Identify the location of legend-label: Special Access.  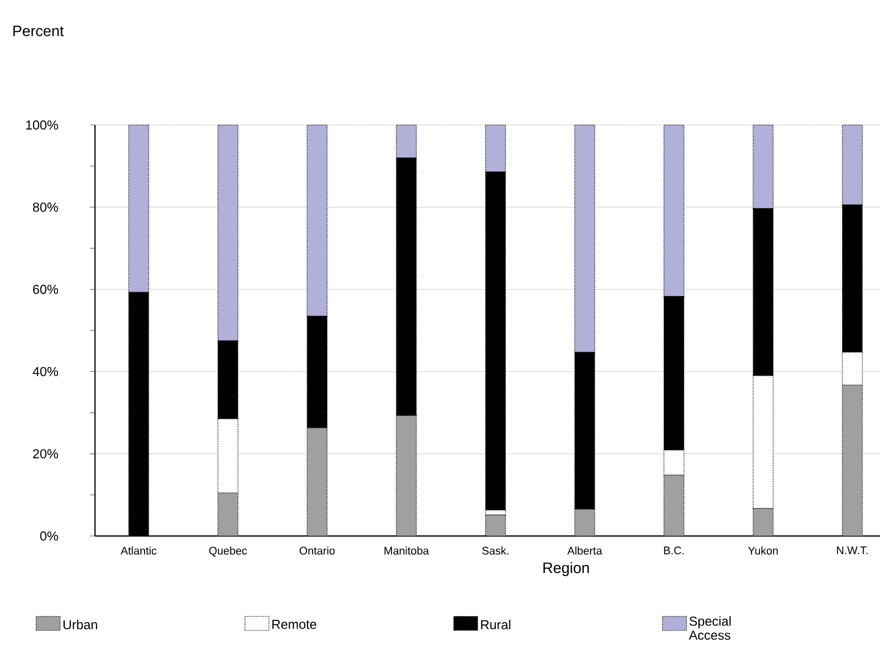
(709, 628).